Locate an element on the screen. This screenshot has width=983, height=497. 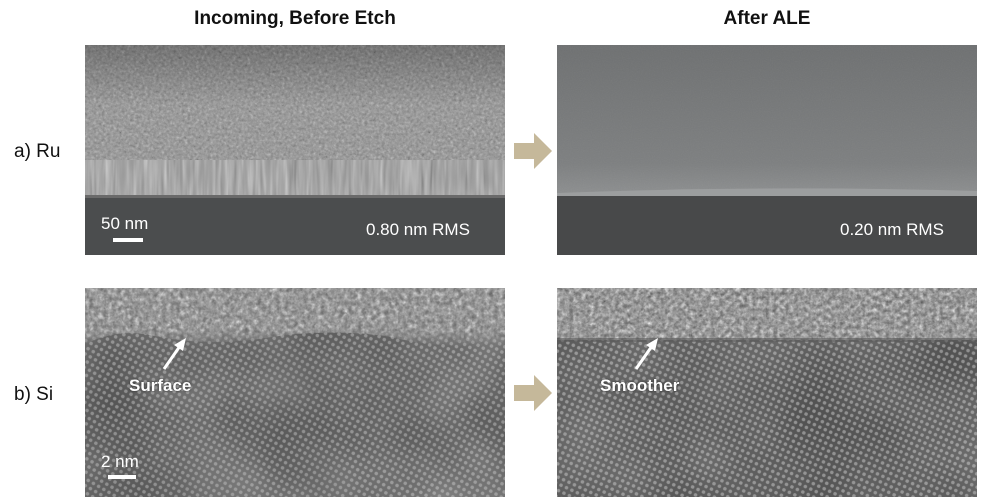
row-label-ru: a) Ru is located at coordinates (37, 151).